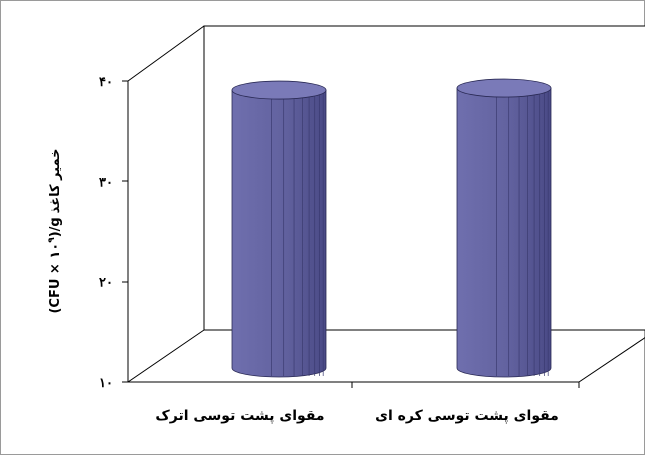 The image size is (645, 456). Describe the element at coordinates (106, 283) in the screenshot. I see `y-tick-label: ۲۰` at that location.